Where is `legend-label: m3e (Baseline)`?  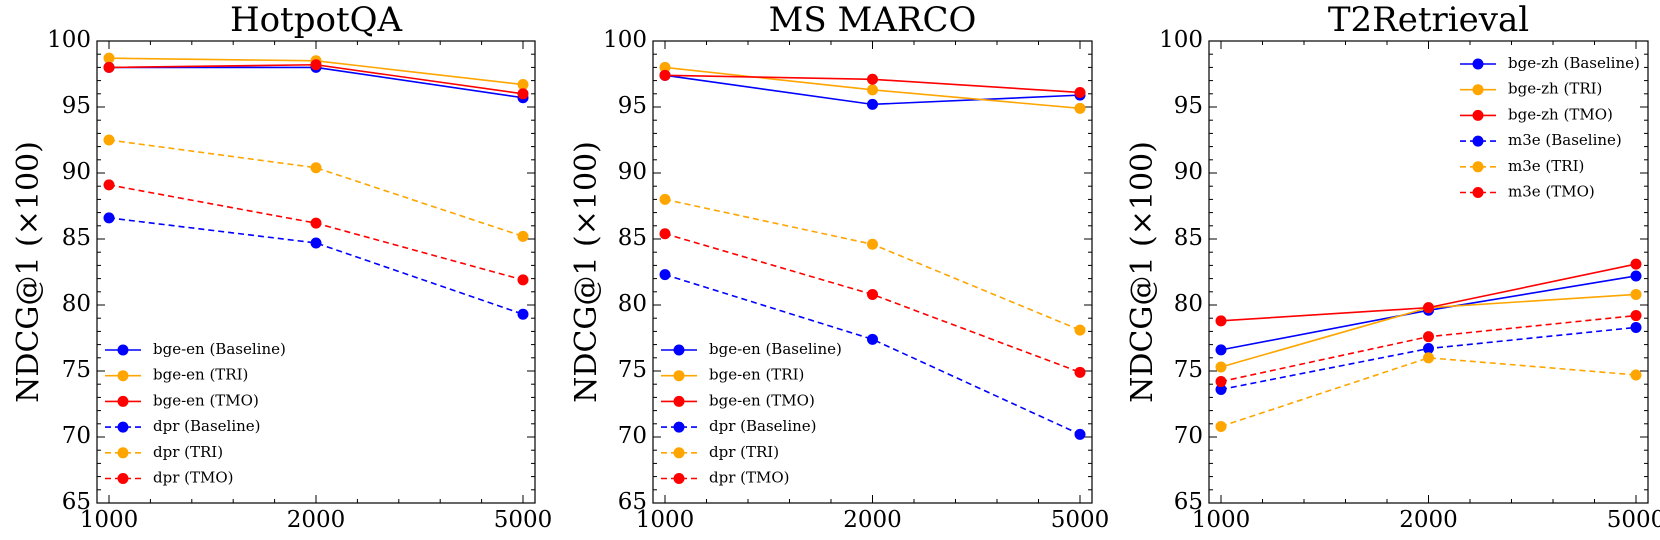
legend-label: m3e (Baseline) is located at coordinates (1565, 140).